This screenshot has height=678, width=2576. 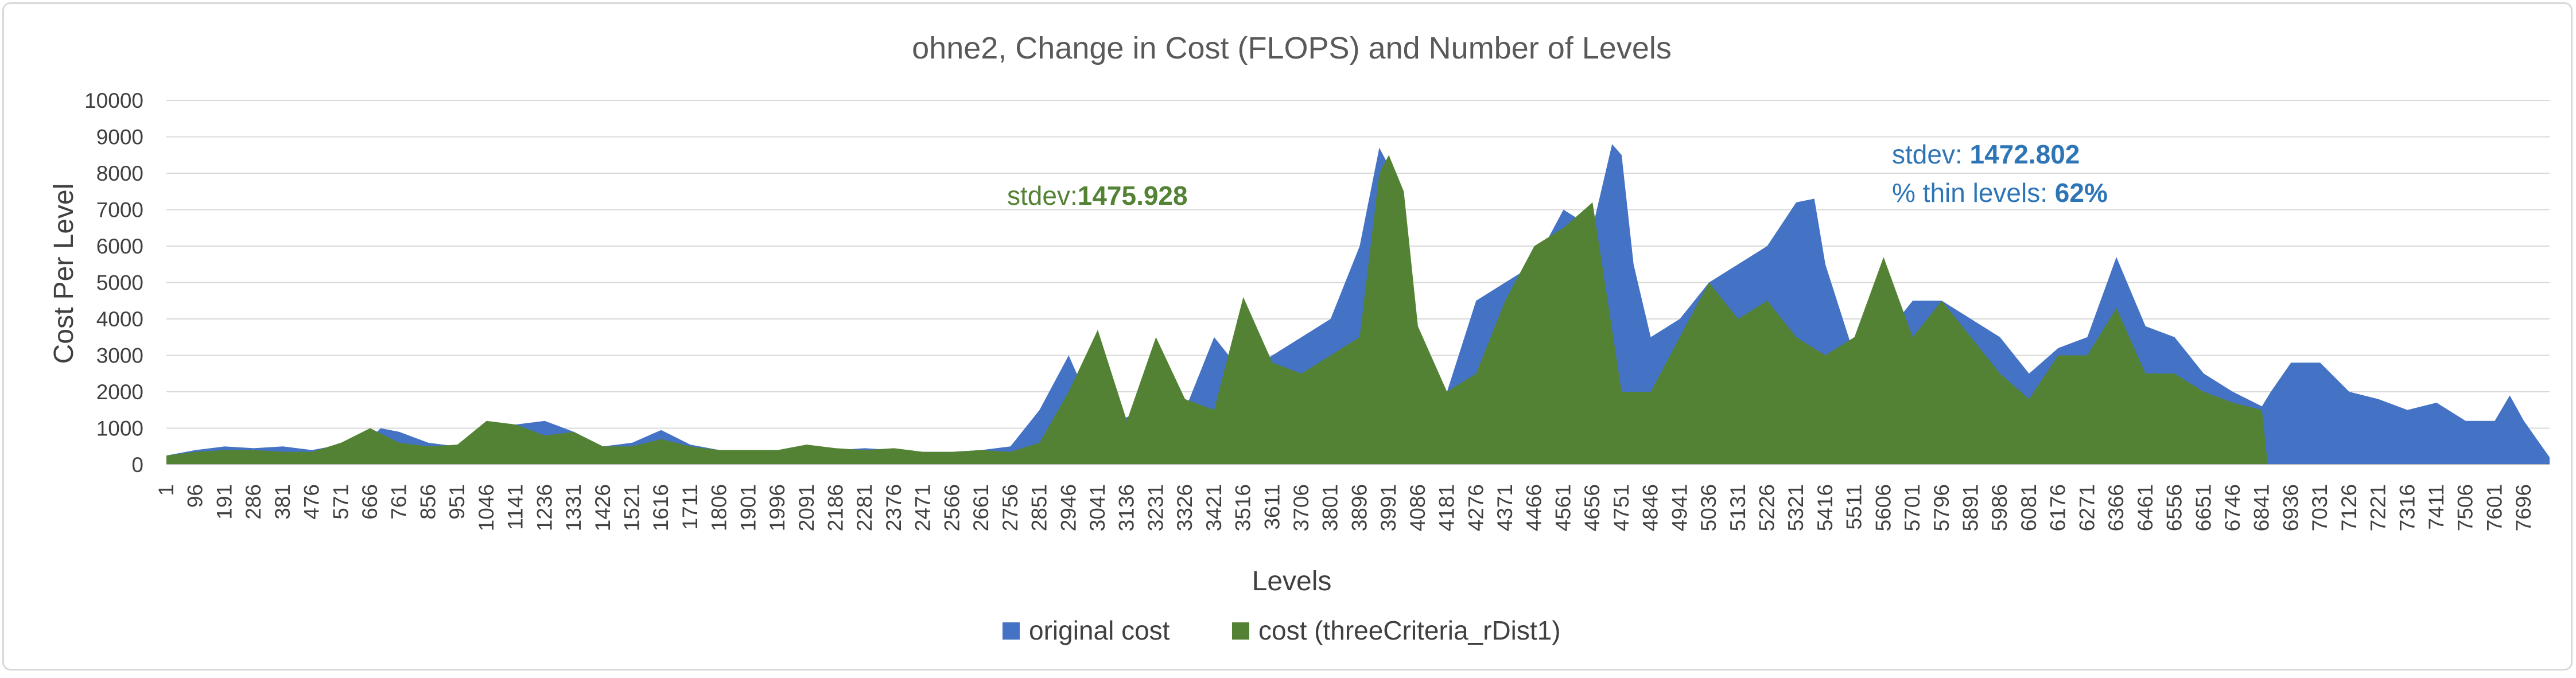 I want to click on x-tick-label: 3611, so click(x=1272, y=507).